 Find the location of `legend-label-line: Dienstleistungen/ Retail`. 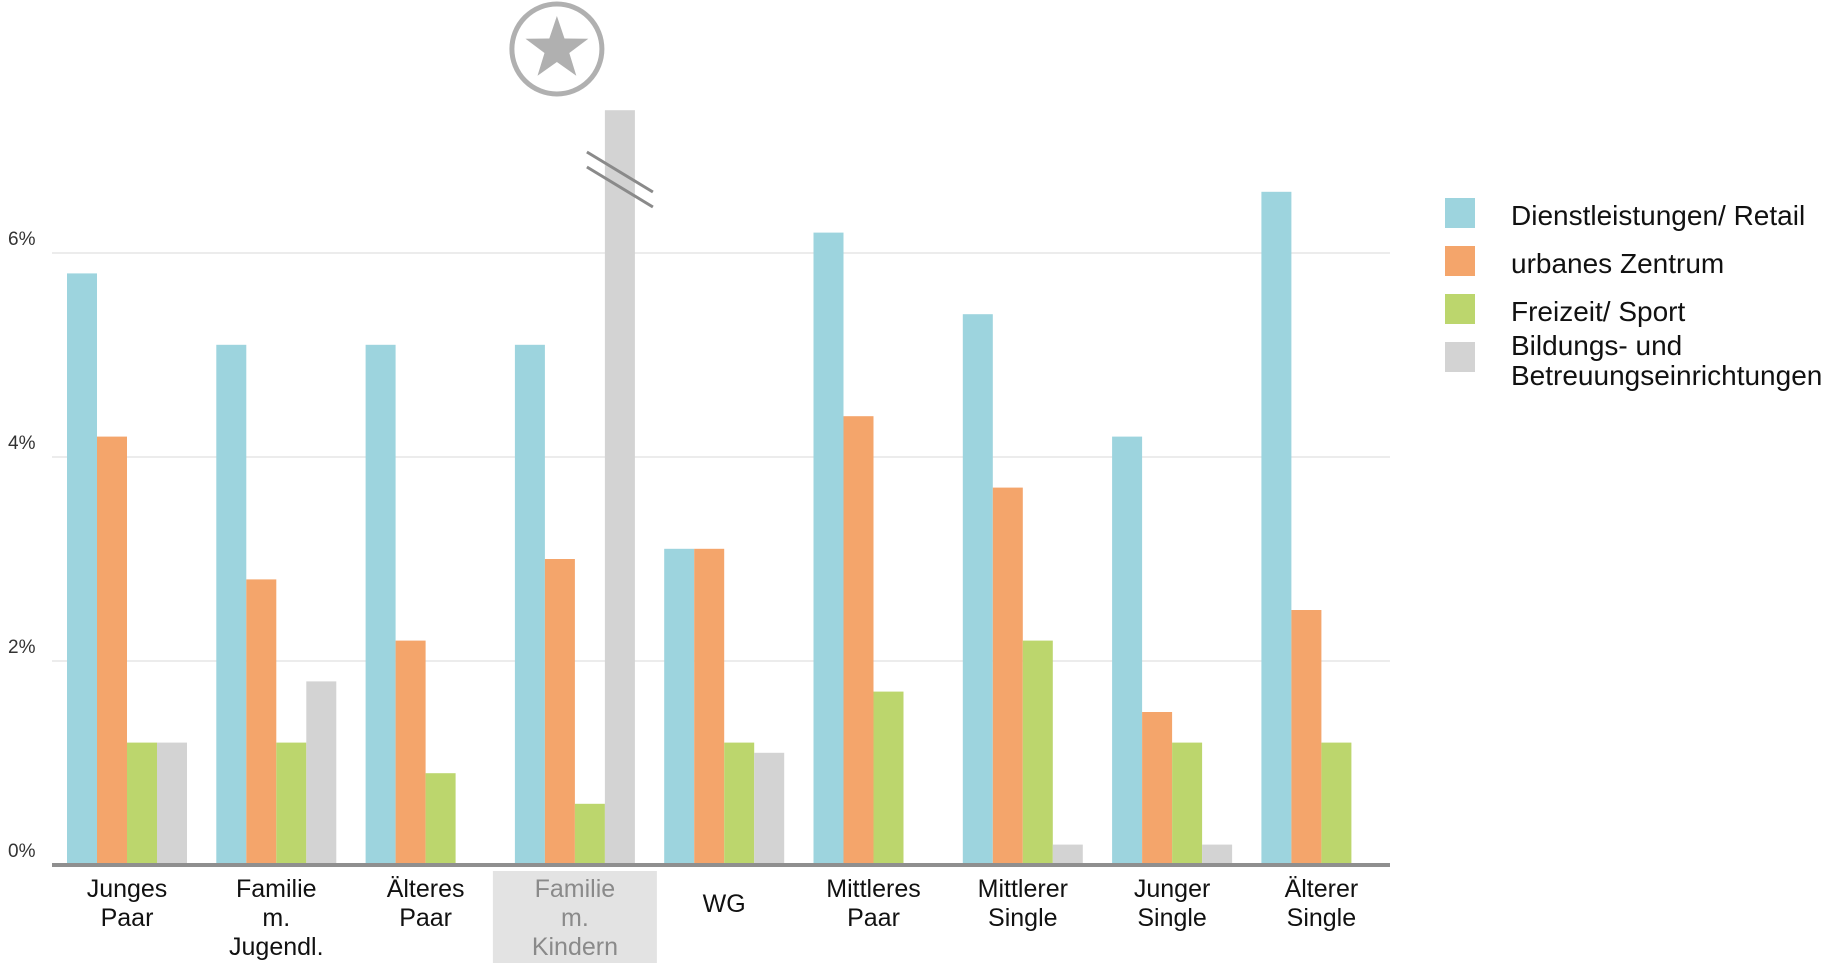

legend-label-line: Dienstleistungen/ Retail is located at coordinates (1658, 215).